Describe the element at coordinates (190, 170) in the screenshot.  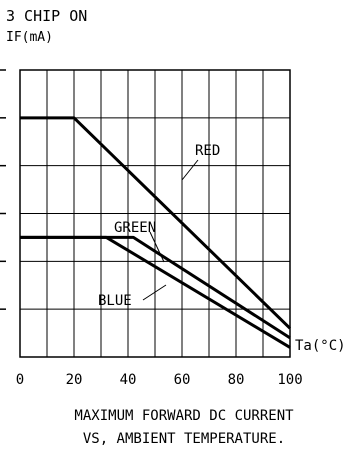
I see `series-leader-red` at that location.